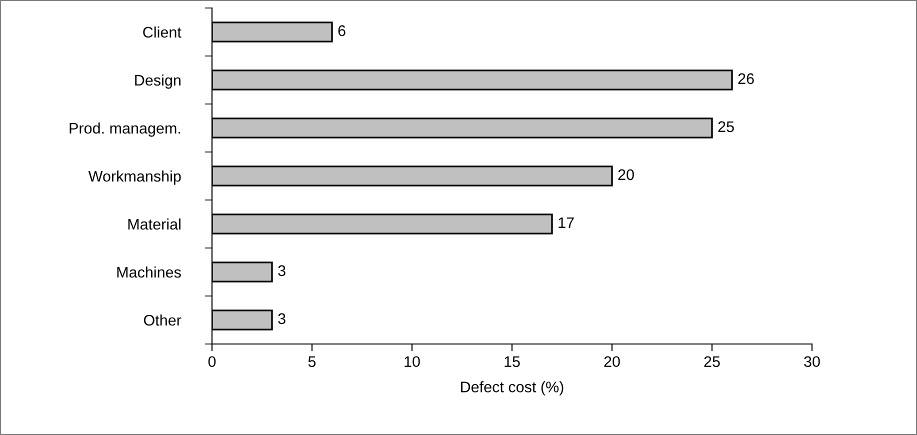 The image size is (917, 435). Describe the element at coordinates (726, 126) in the screenshot. I see `data-label: 25` at that location.